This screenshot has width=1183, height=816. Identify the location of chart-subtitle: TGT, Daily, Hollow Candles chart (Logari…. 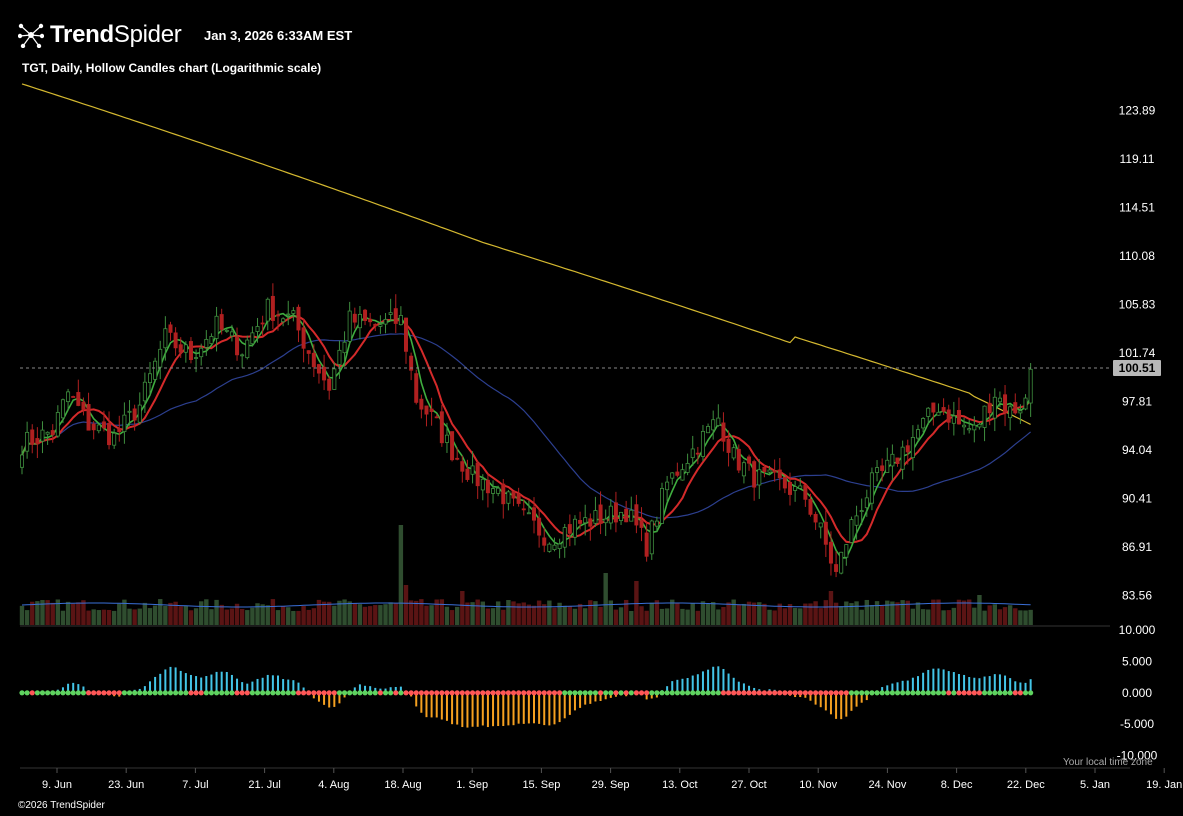
(172, 68).